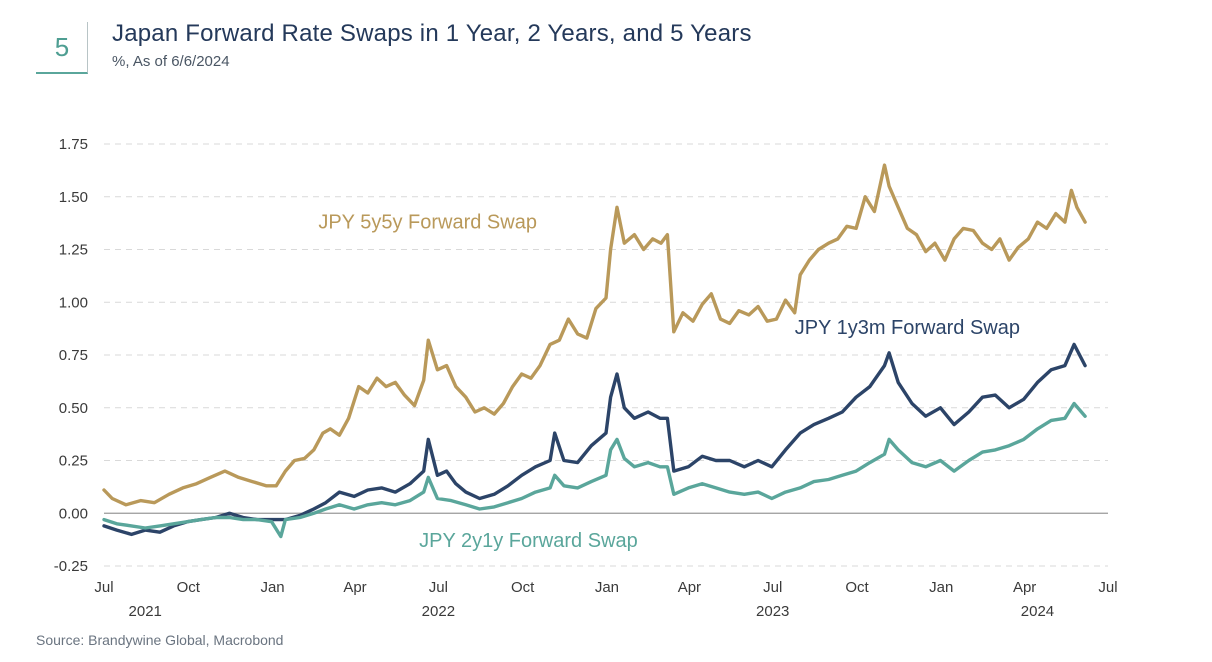  What do you see at coordinates (171, 61) in the screenshot?
I see `chart-subtitle: %, As of 6/6/2024` at bounding box center [171, 61].